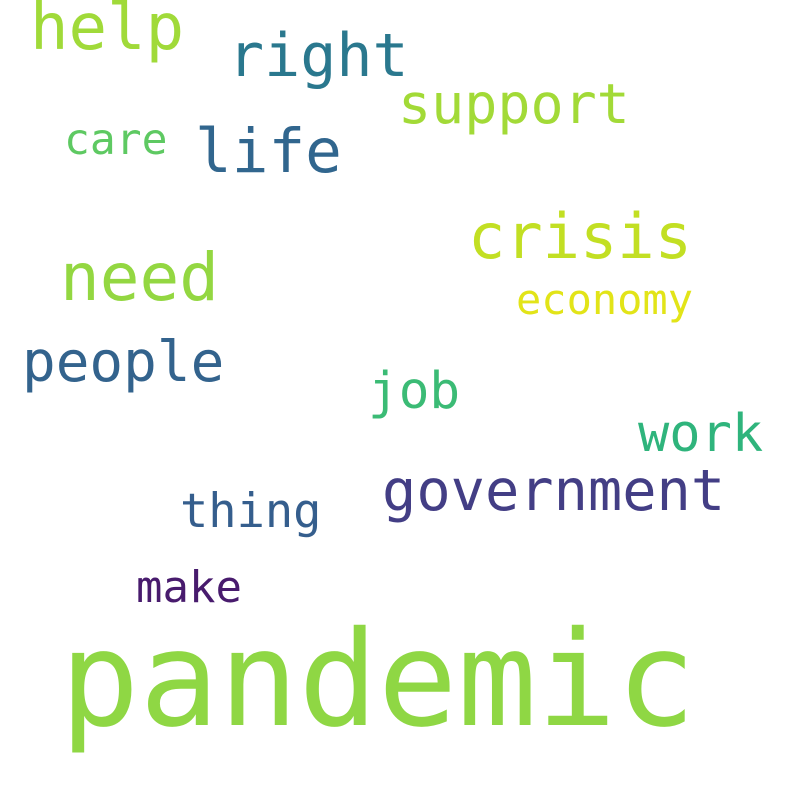  What do you see at coordinates (123, 362) in the screenshot?
I see `word-people: people` at bounding box center [123, 362].